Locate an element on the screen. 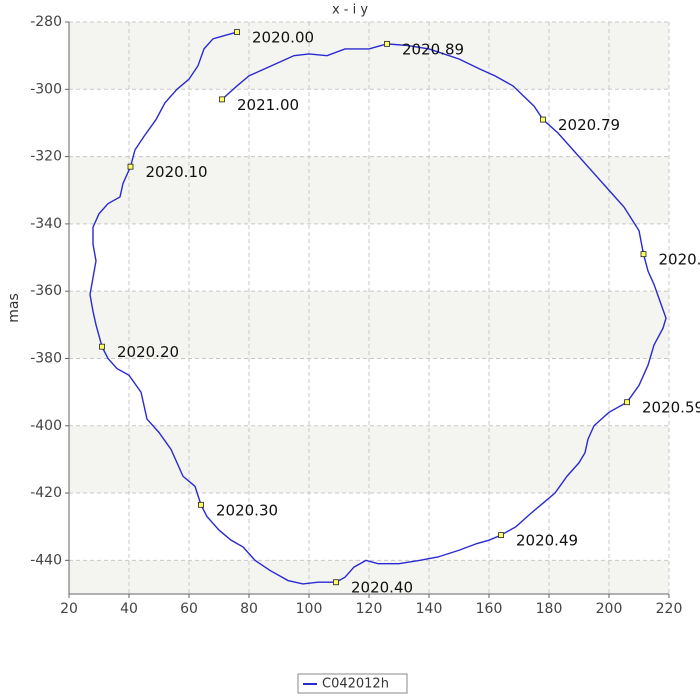 This screenshot has height=700, width=700. annotation-label: 2020.79 is located at coordinates (589, 125).